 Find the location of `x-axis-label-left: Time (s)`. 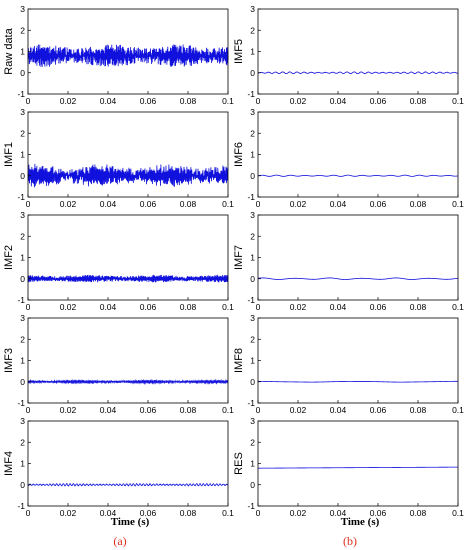

x-axis-label-left: Time (s) is located at coordinates (130, 522).